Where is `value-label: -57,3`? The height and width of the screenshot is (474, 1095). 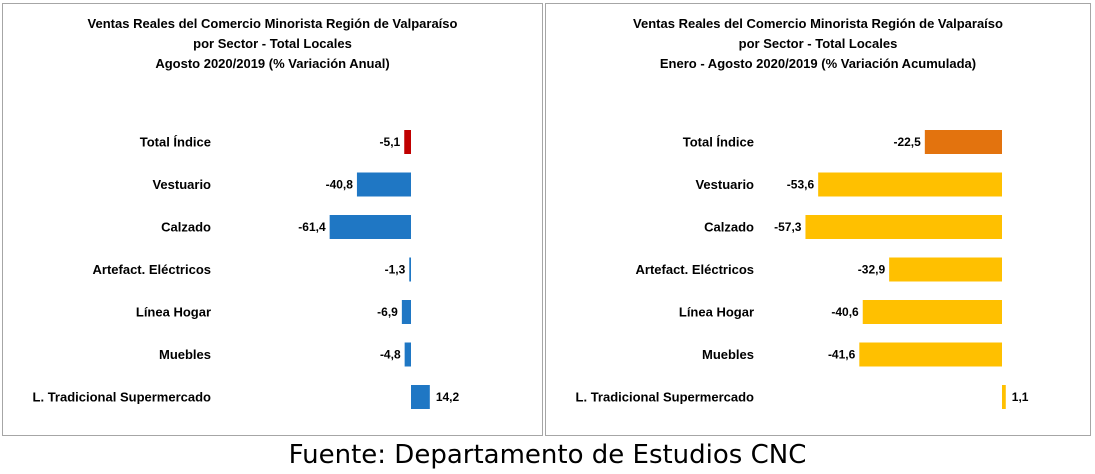 value-label: -57,3 is located at coordinates (788, 227).